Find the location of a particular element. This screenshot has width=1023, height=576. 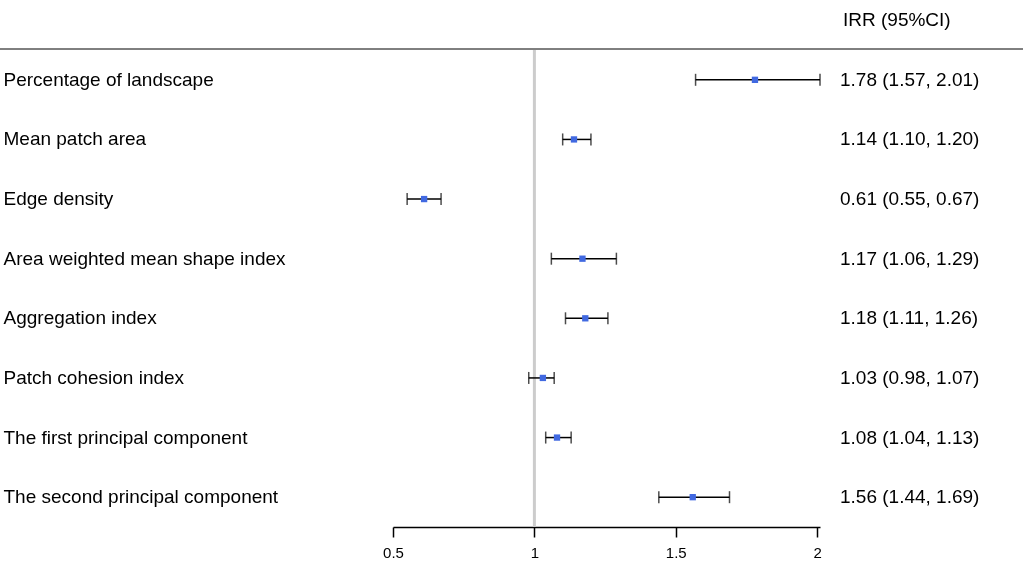

data-label: 1.78 (1.57, 2.01) is located at coordinates (910, 79).